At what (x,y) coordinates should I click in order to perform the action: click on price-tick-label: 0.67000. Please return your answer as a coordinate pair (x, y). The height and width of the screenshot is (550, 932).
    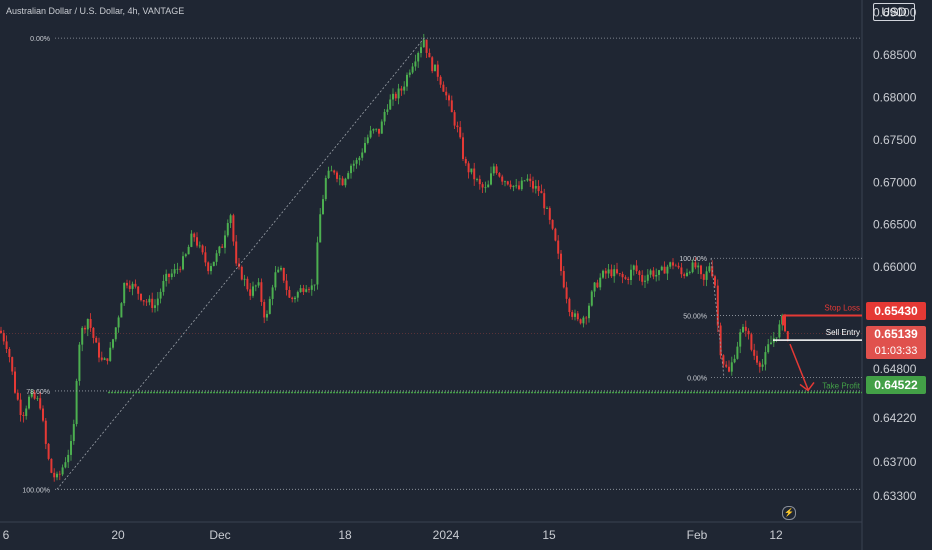
    Looking at the image, I should click on (895, 182).